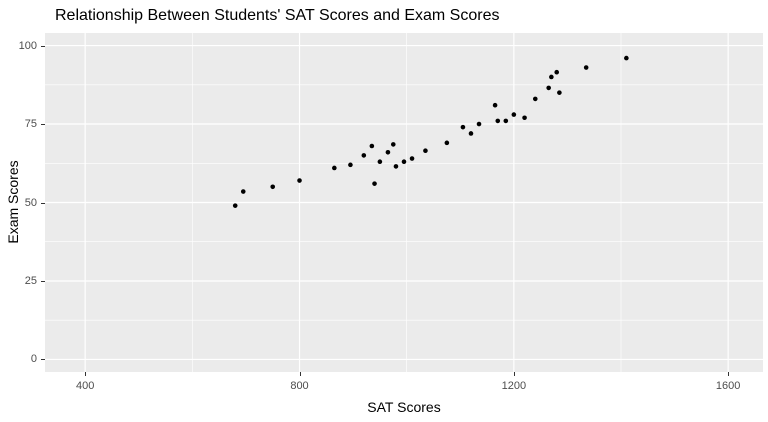  What do you see at coordinates (514, 386) in the screenshot?
I see `x-tick-label: 1200` at bounding box center [514, 386].